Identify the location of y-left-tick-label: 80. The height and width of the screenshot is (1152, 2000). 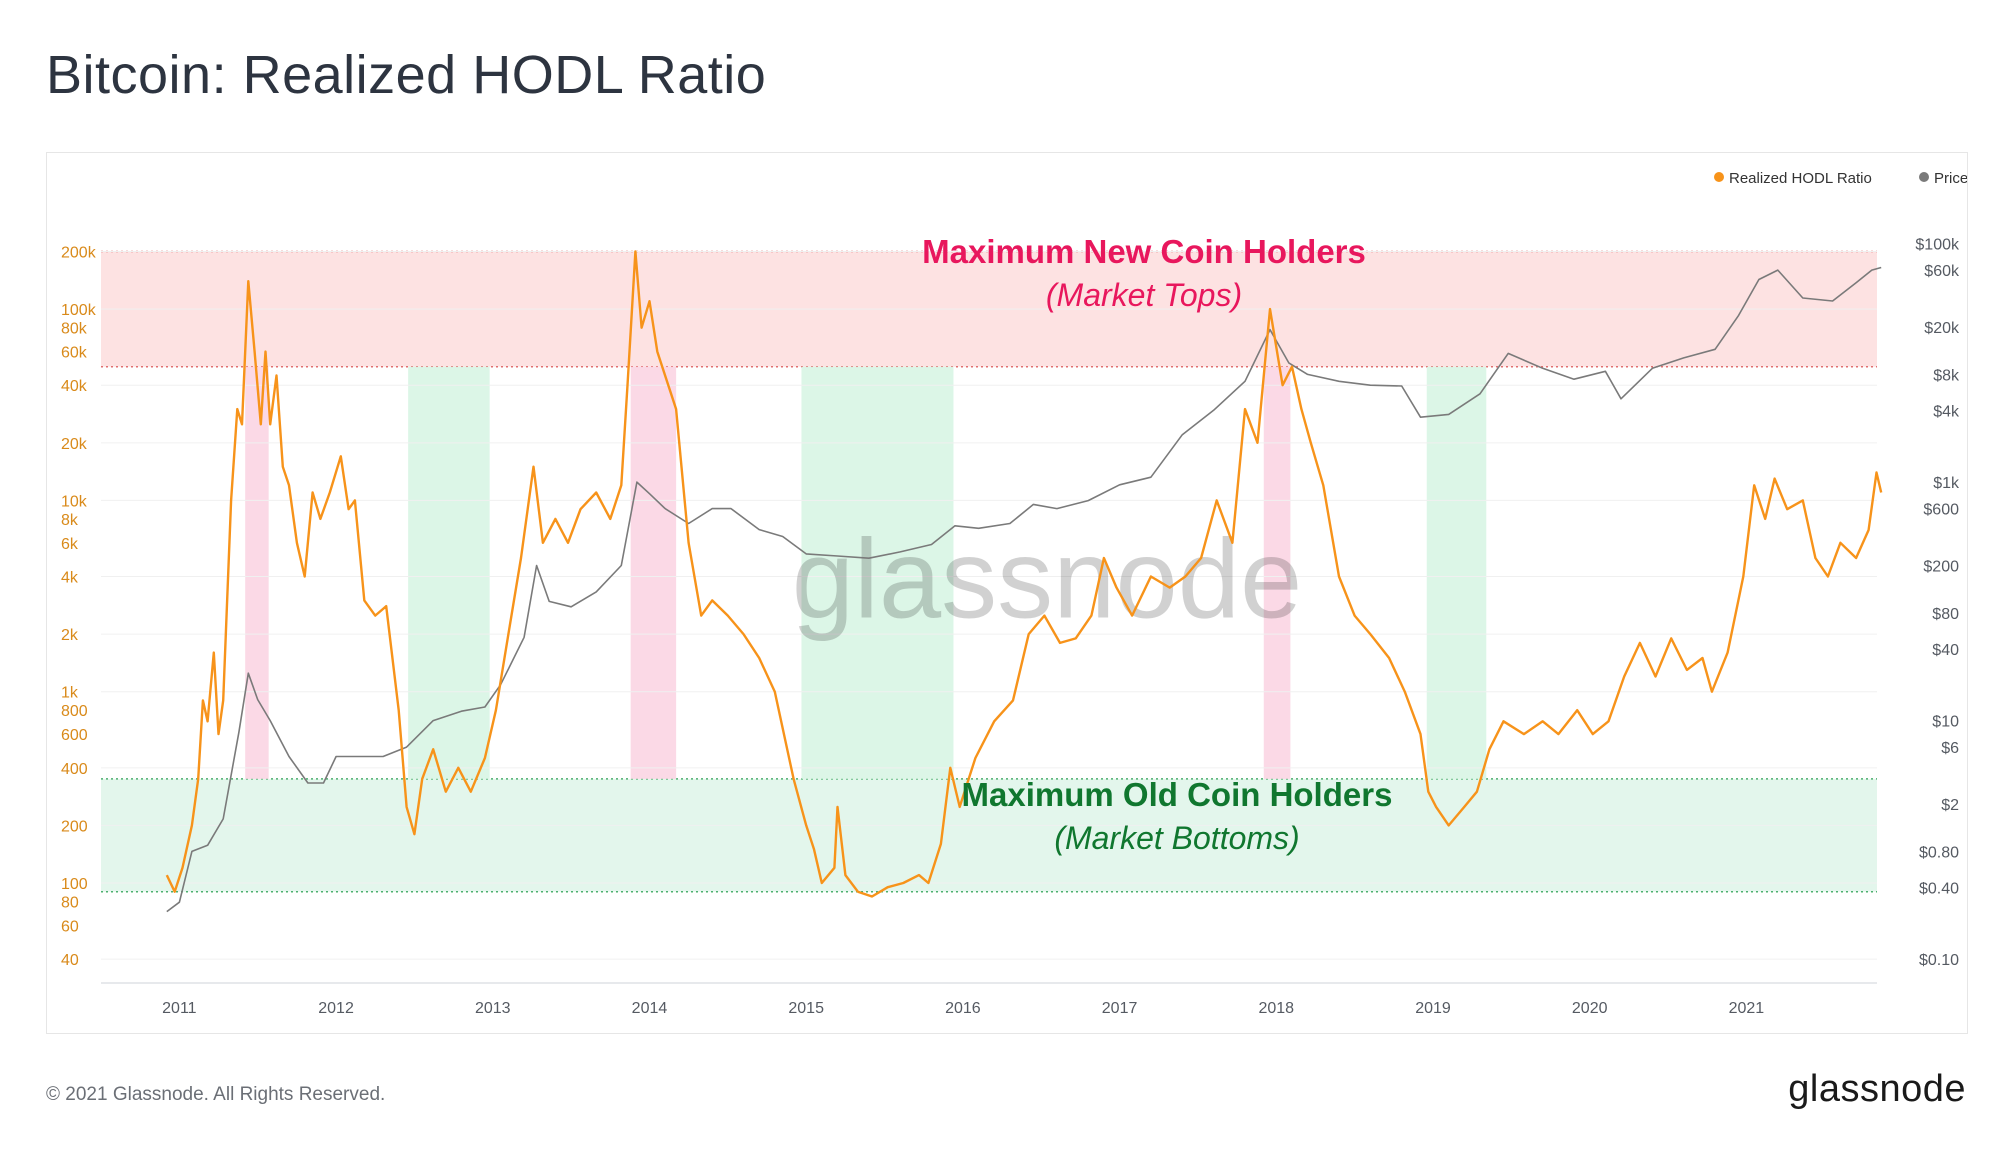
(70, 903).